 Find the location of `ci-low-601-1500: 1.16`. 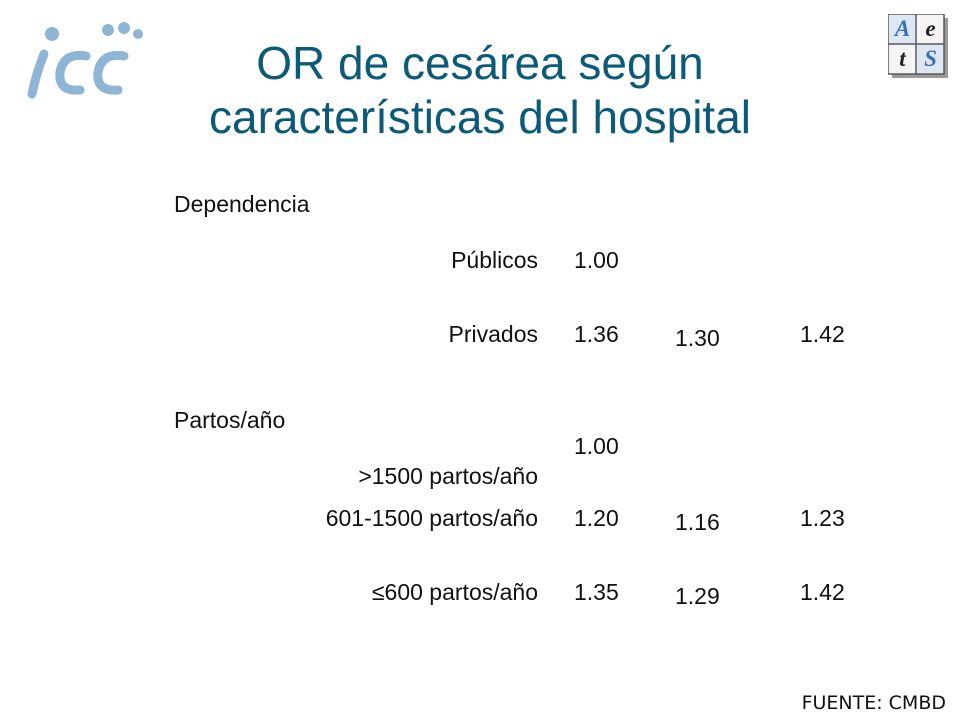

ci-low-601-1500: 1.16 is located at coordinates (697, 522).